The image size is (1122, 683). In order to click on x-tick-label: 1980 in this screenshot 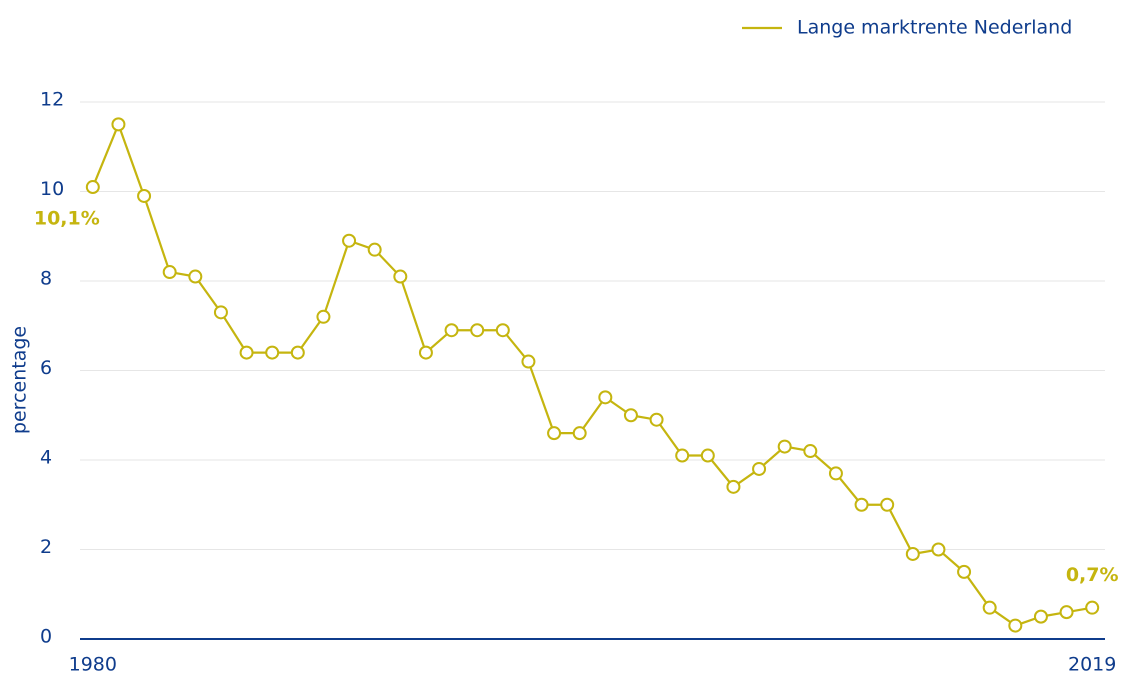, I will do `click(93, 665)`.